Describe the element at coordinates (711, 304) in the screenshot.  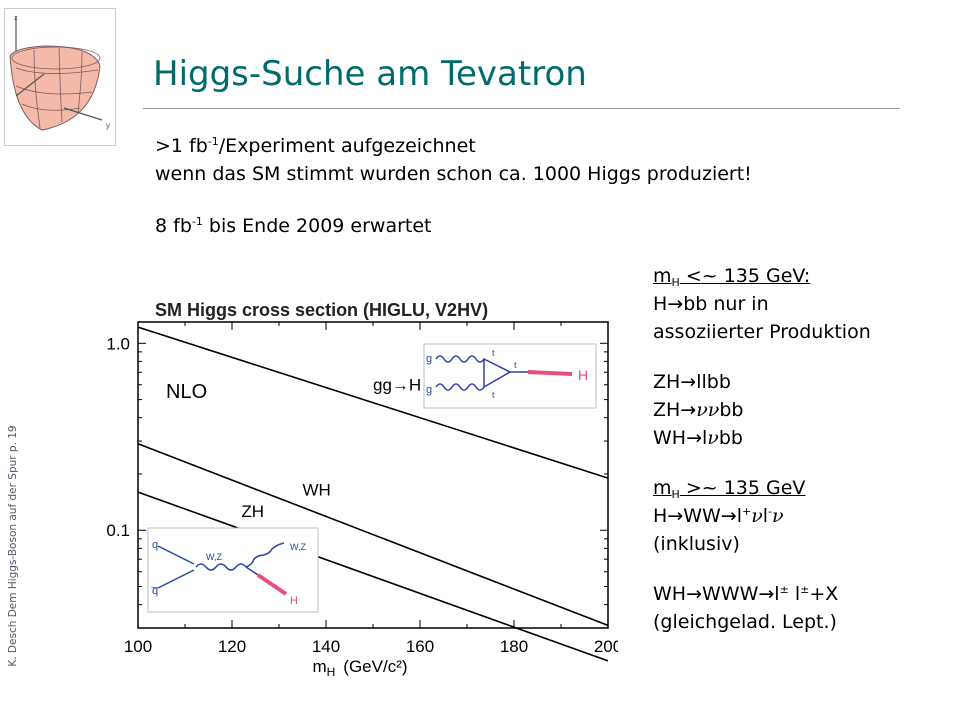
I see `low-mass-line-1: H→bb nur in` at that location.